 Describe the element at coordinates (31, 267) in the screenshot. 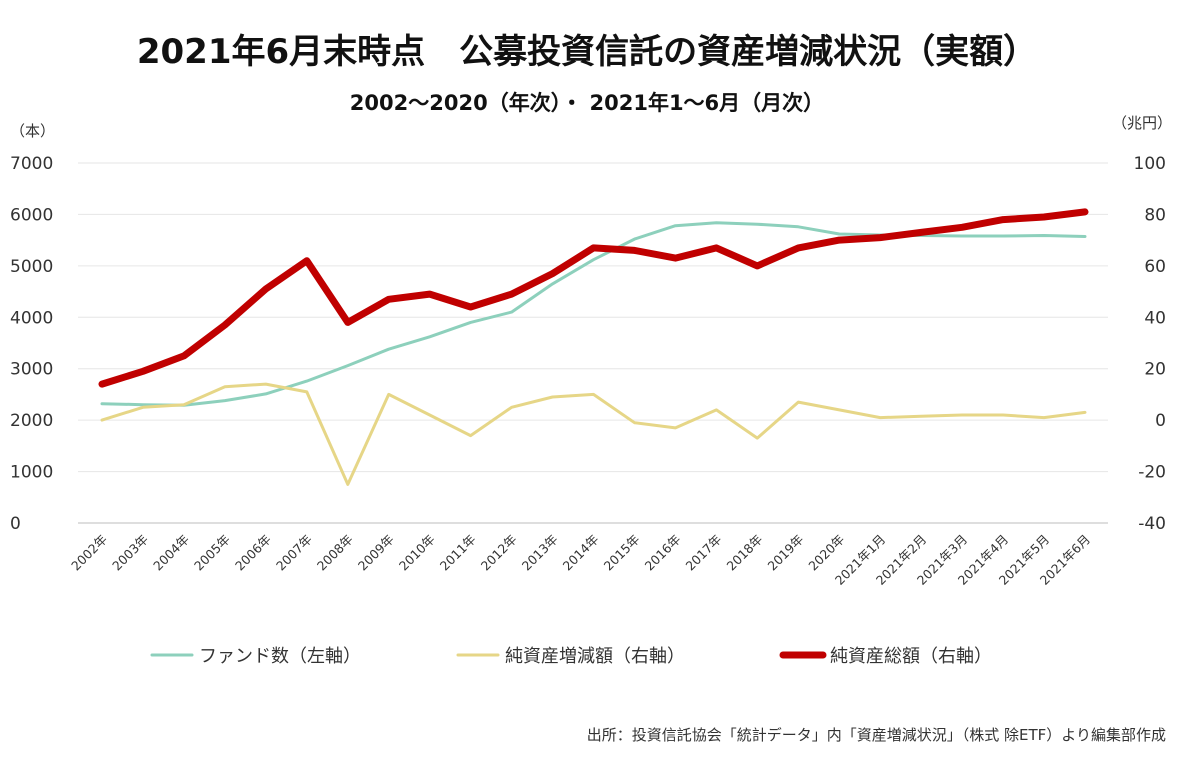

I see `left-tick-label: 5000` at that location.